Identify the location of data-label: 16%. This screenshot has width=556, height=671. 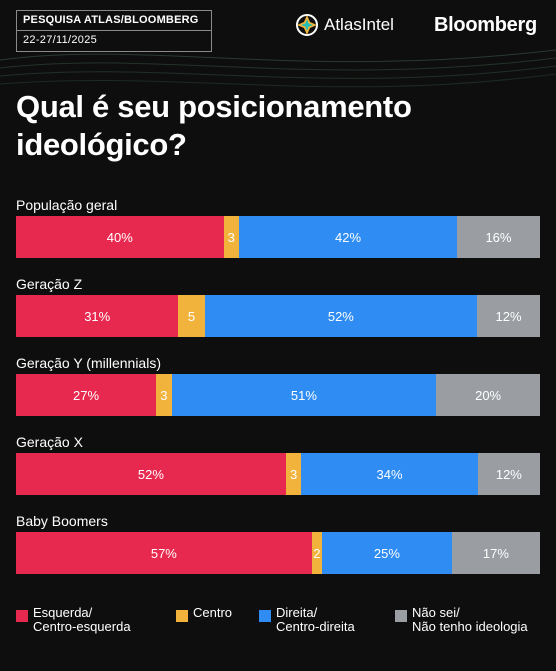
(498, 237).